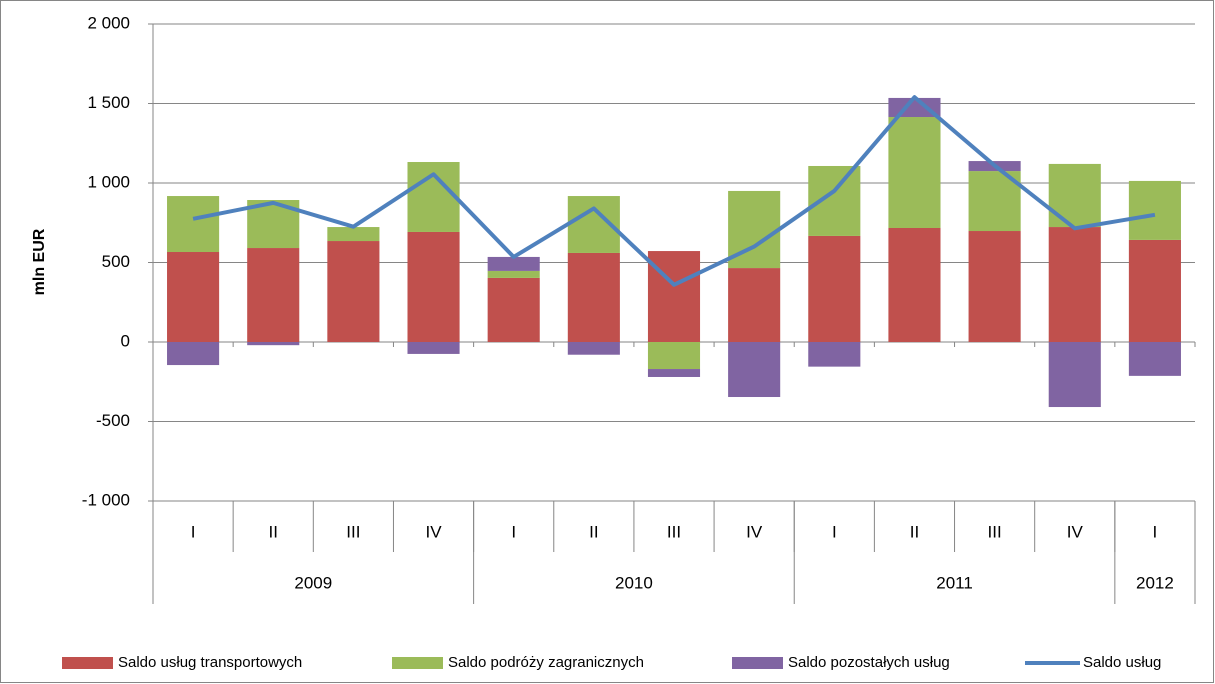  I want to click on legend-label: Saldo podróży zagranicznych, so click(546, 662).